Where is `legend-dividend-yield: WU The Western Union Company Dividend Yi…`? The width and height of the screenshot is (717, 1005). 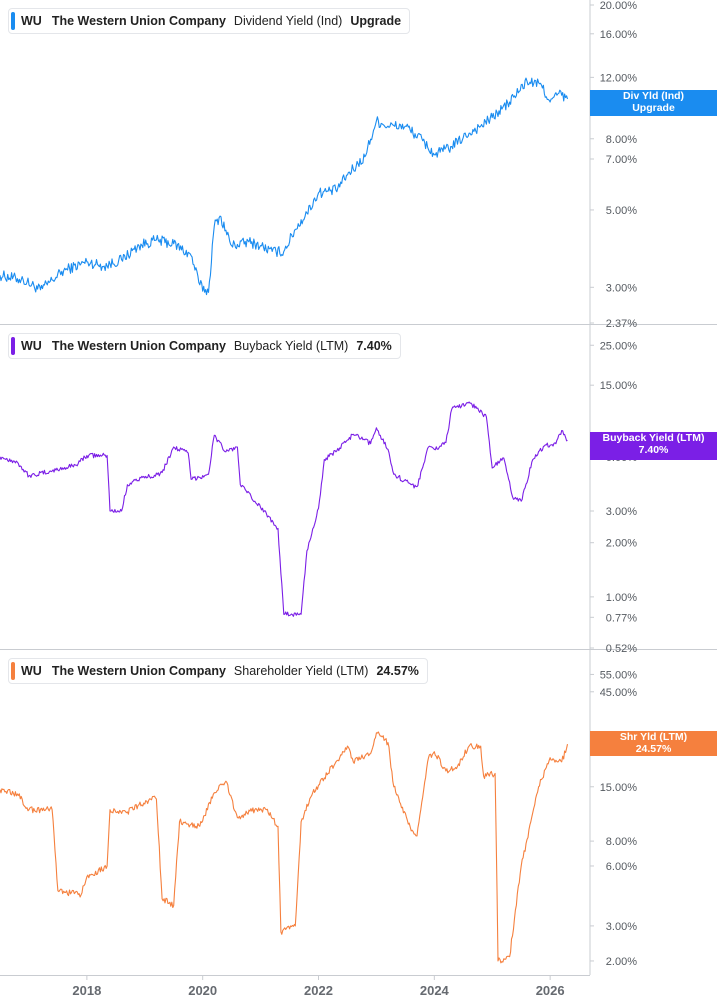
legend-dividend-yield: WU The Western Union Company Dividend Yi… is located at coordinates (209, 21).